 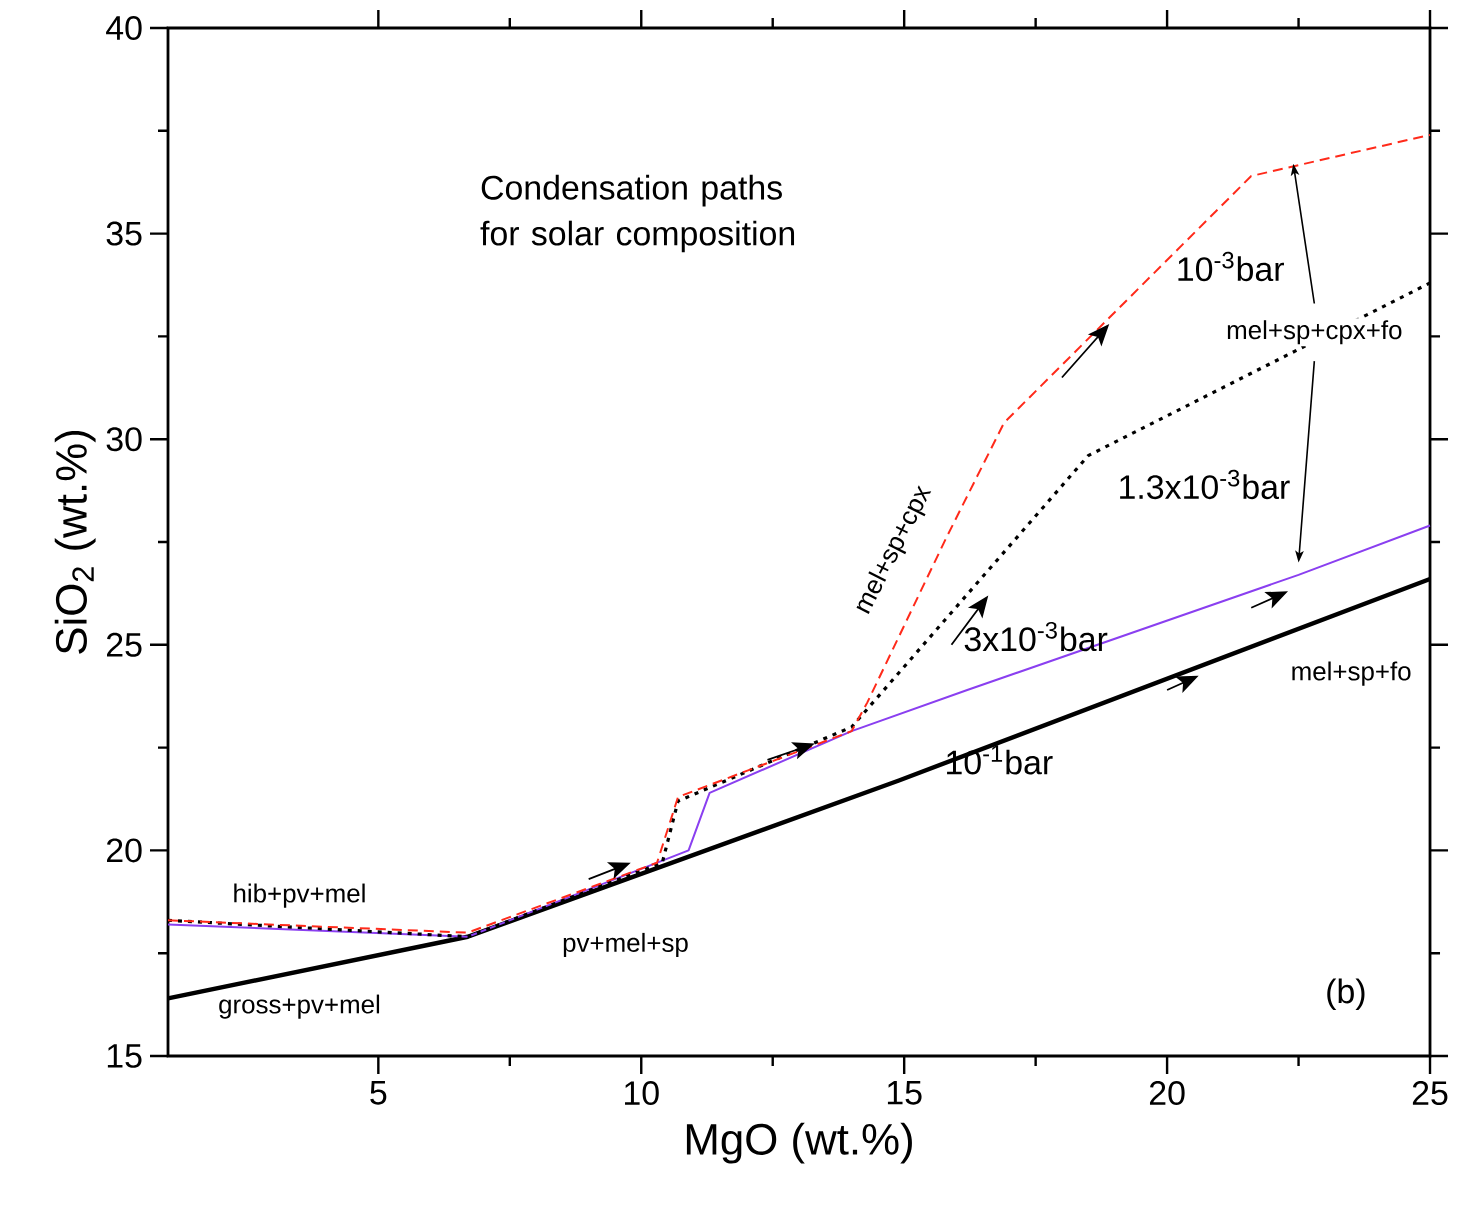 What do you see at coordinates (642, 1093) in the screenshot?
I see `x-tick-label: 10` at bounding box center [642, 1093].